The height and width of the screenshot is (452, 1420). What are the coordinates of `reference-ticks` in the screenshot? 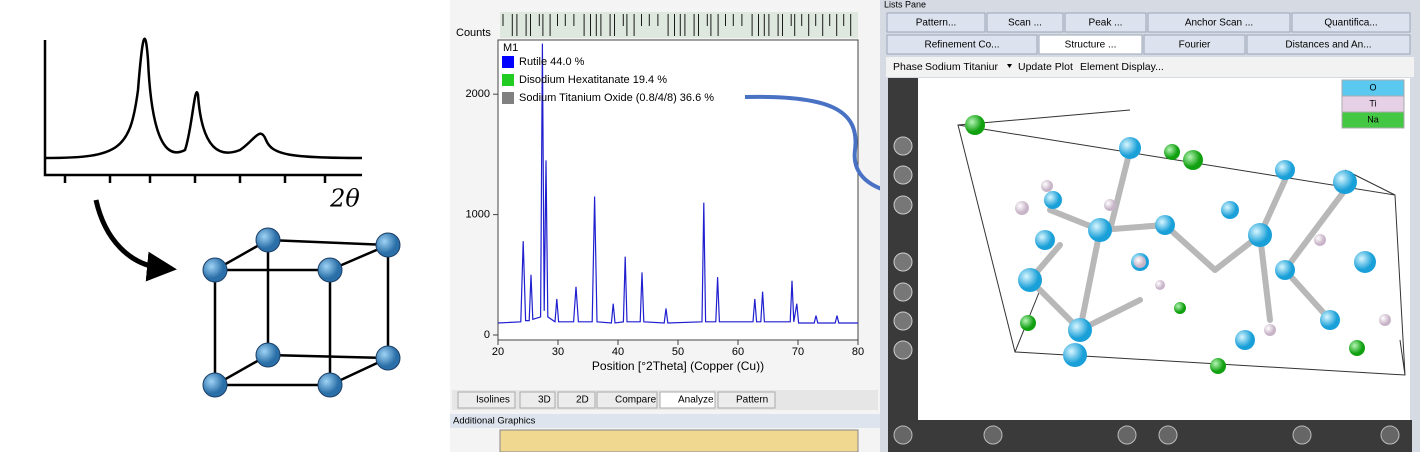 It's located at (677, 25).